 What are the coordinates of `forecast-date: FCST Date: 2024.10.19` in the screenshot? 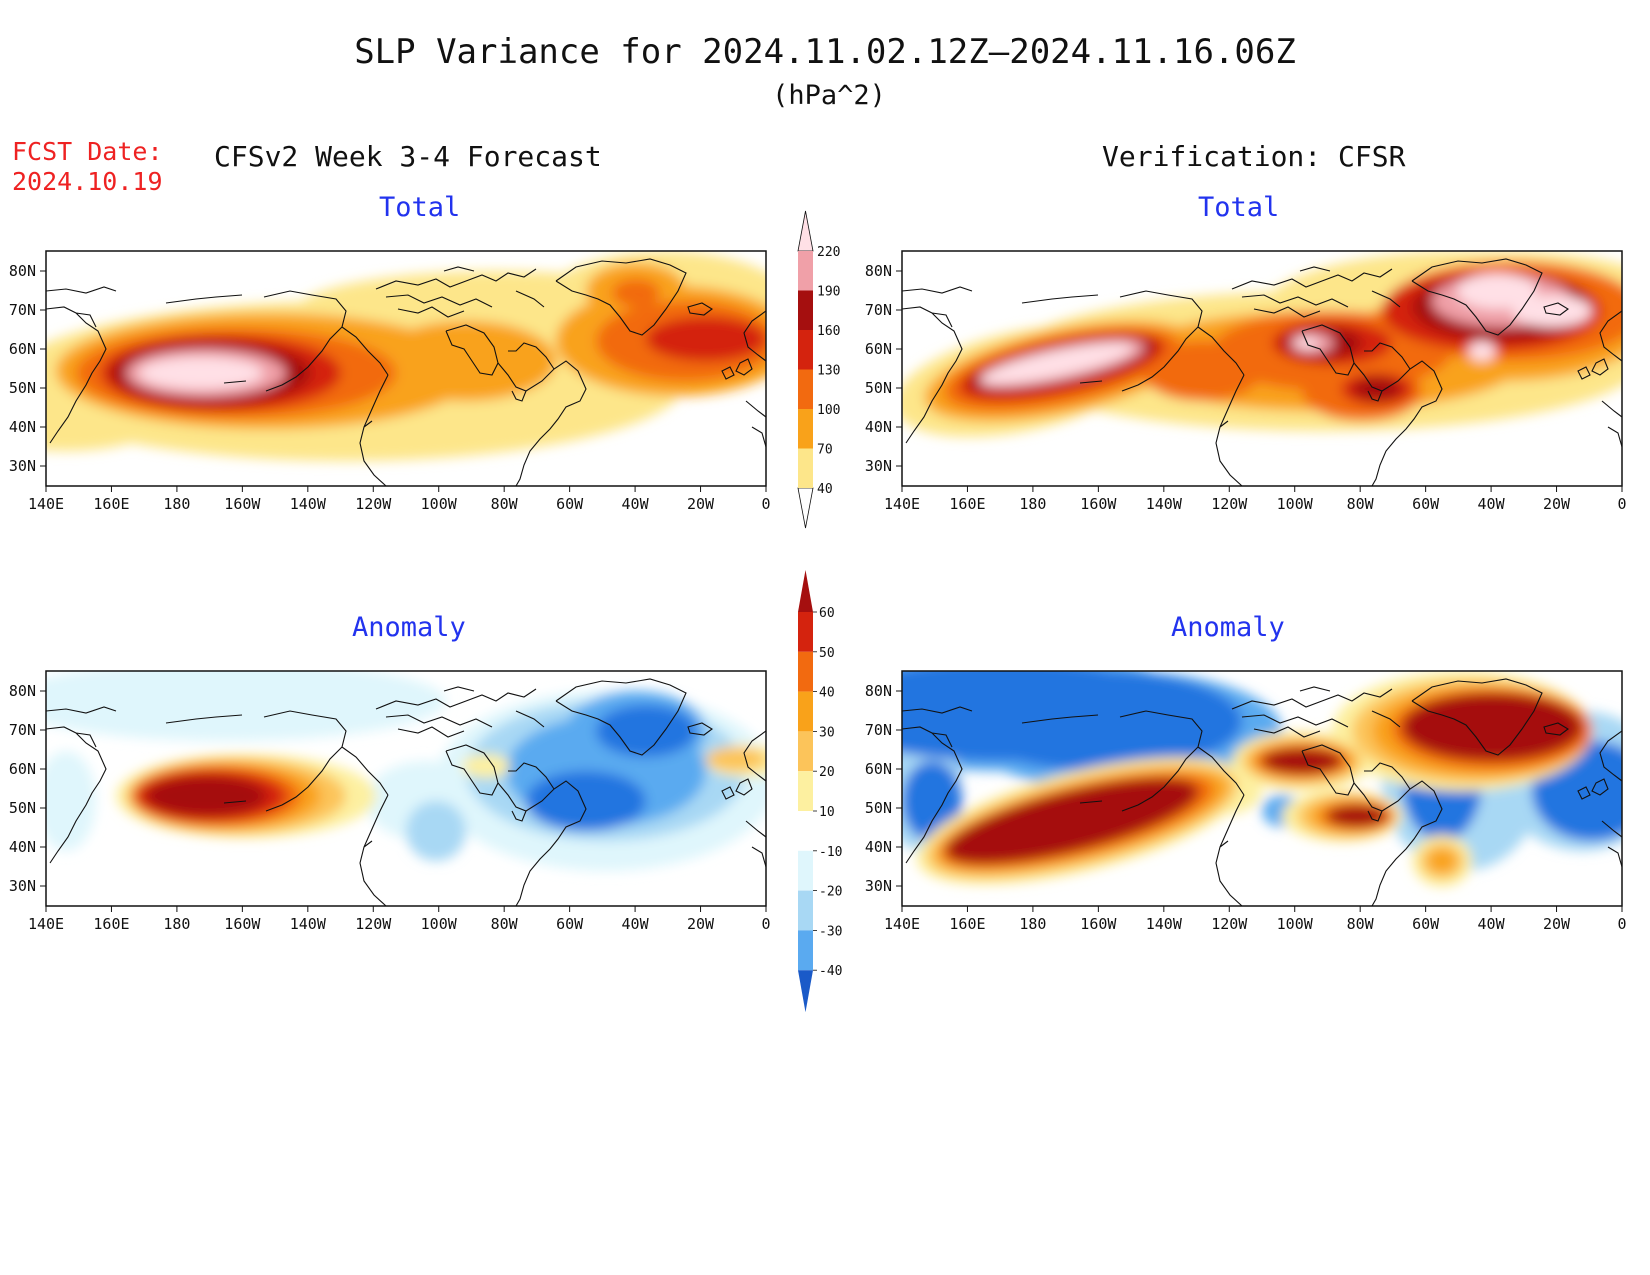 It's located at (87, 167).